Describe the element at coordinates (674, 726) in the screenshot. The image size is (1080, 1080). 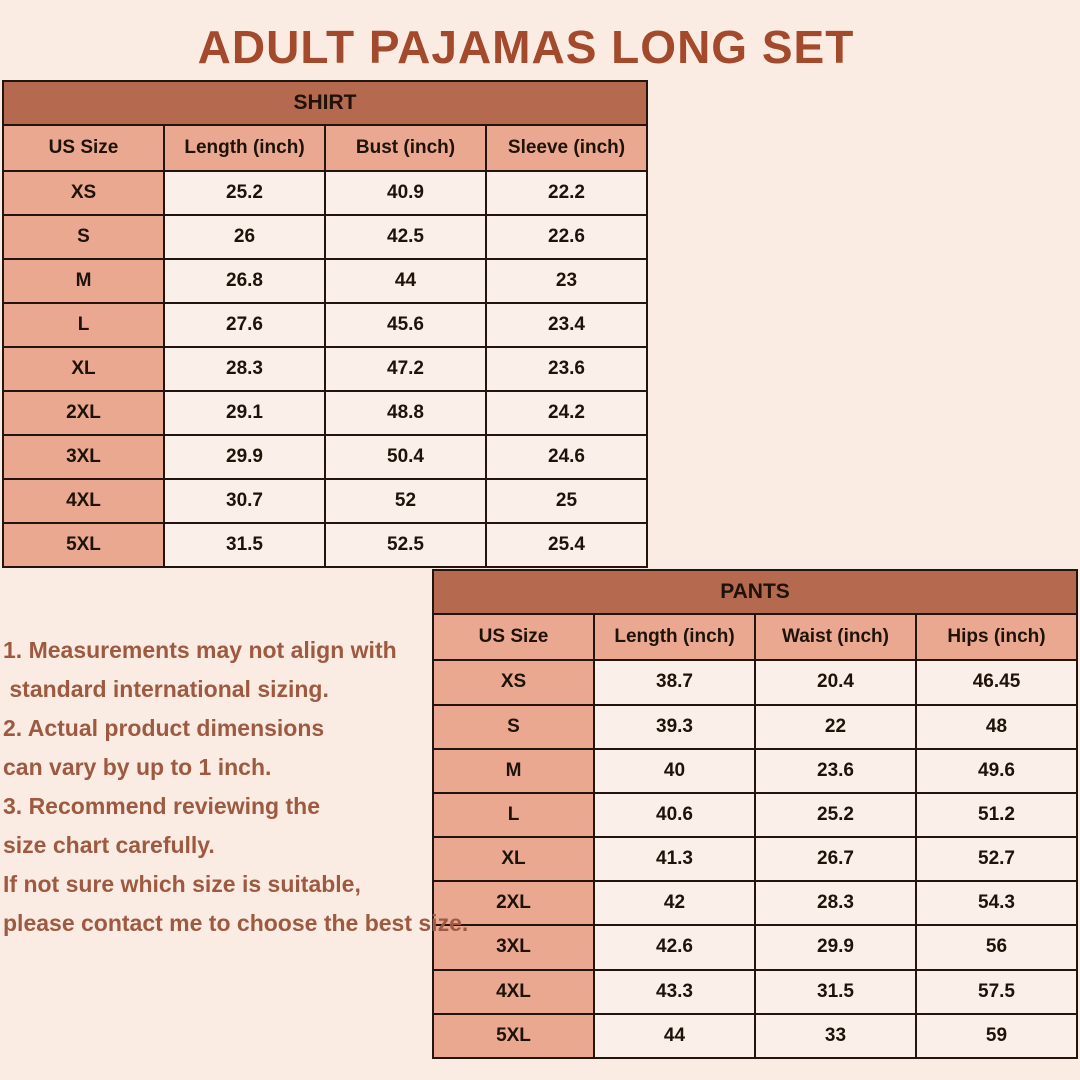
I see `table-cell: 39.3` at that location.